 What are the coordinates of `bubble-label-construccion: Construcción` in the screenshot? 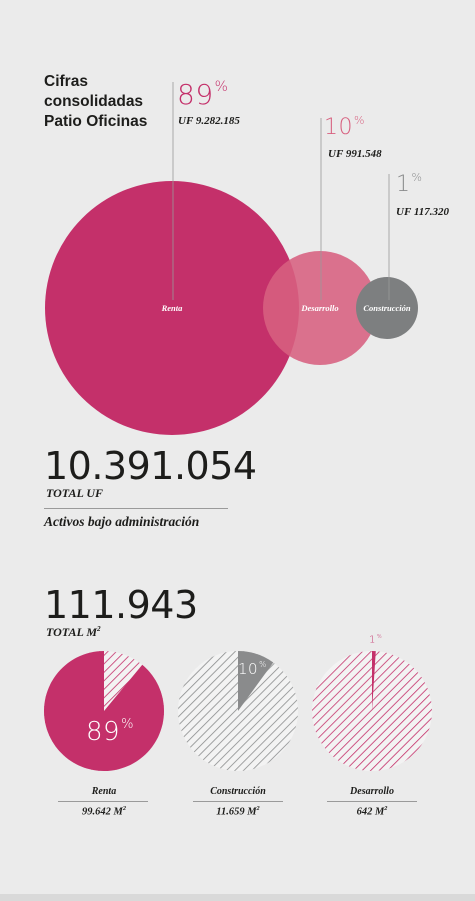 It's located at (387, 308).